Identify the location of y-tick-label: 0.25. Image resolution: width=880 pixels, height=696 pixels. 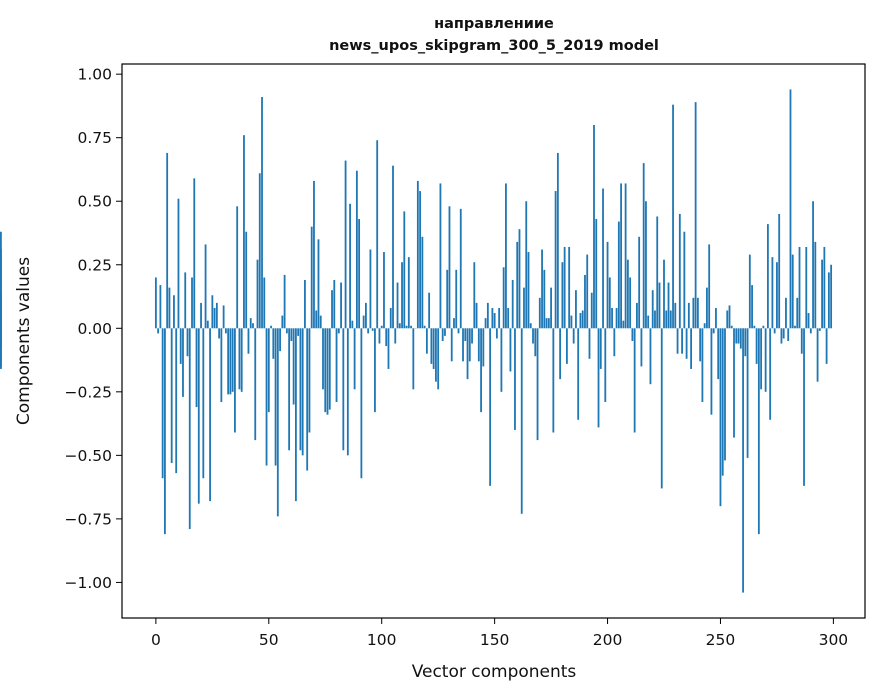
(94, 265).